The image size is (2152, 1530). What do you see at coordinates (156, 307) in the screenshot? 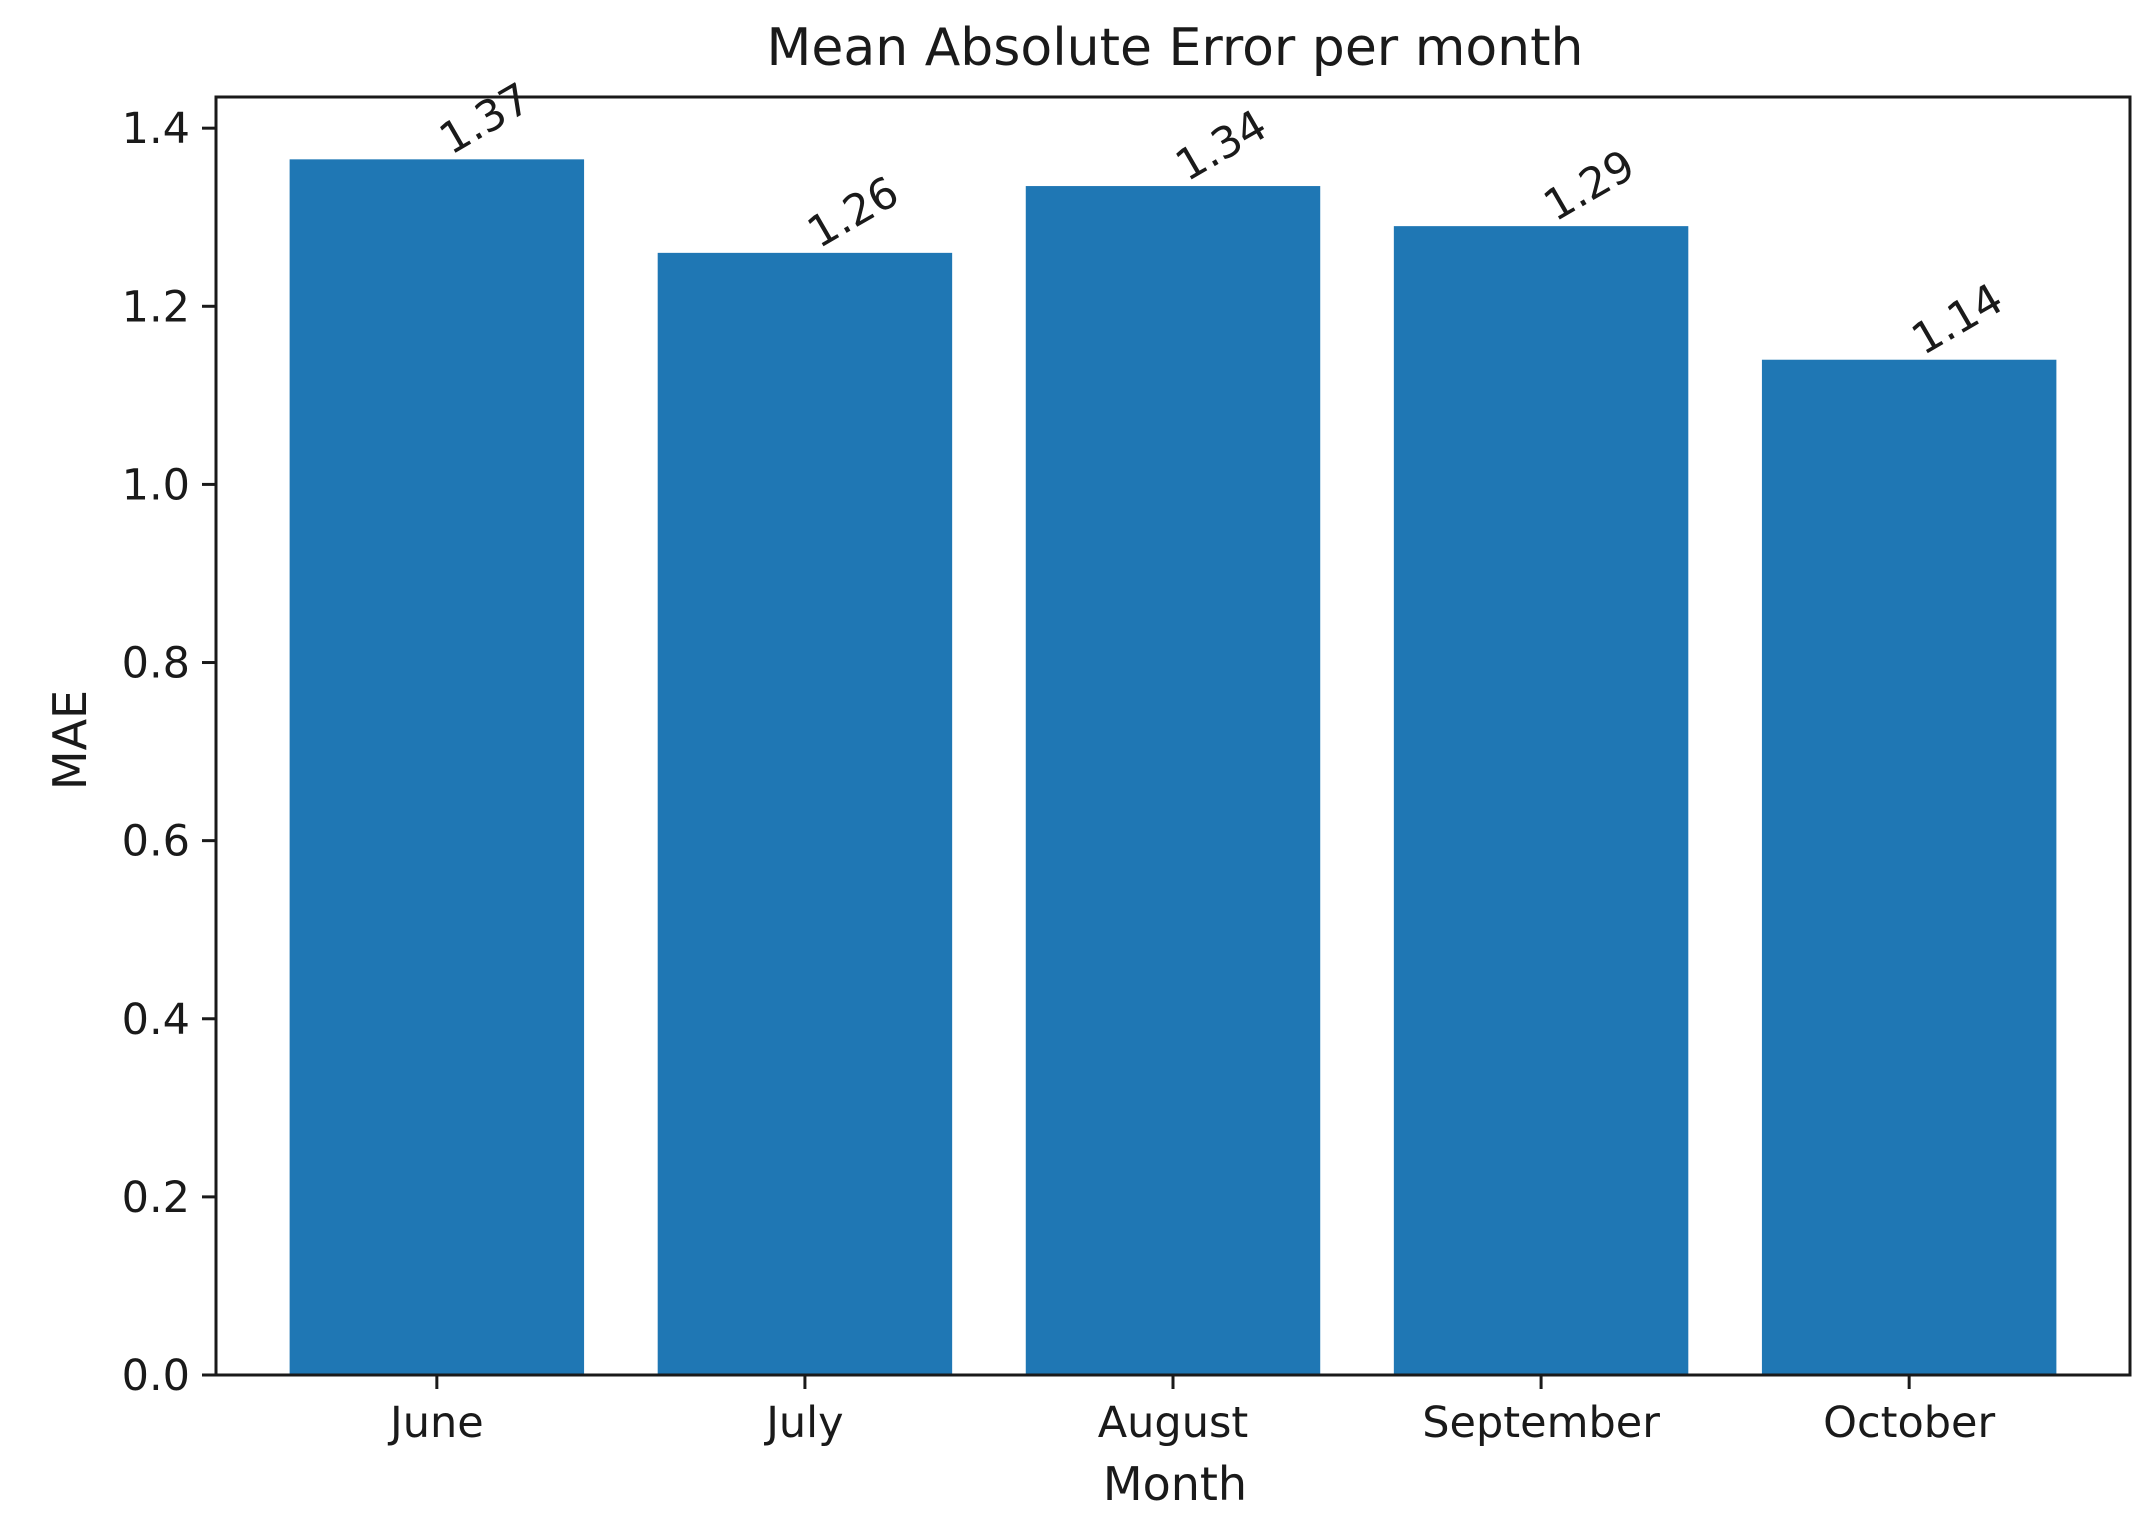
I see `y-tick-label-6: 1.2` at bounding box center [156, 307].